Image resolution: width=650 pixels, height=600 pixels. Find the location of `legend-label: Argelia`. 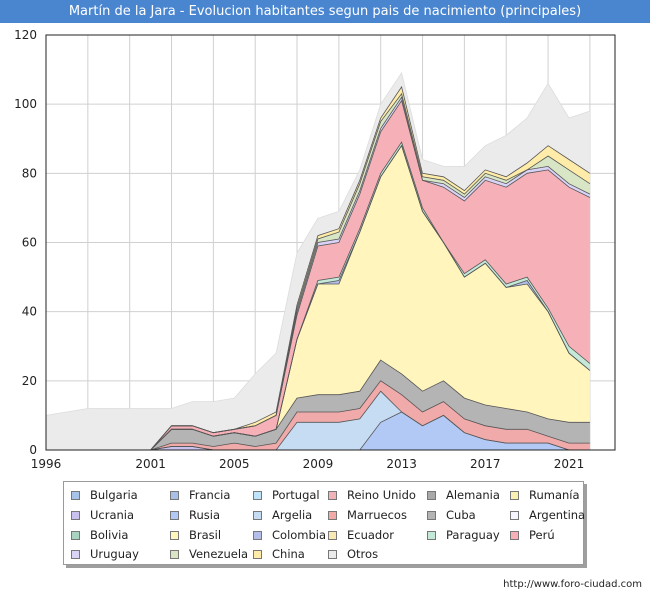

legend-label: Argelia is located at coordinates (292, 515).